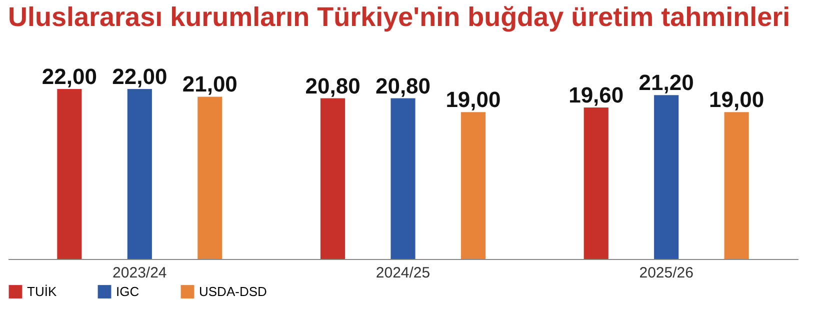  What do you see at coordinates (666, 83) in the screenshot?
I see `data-label: 21,20` at bounding box center [666, 83].